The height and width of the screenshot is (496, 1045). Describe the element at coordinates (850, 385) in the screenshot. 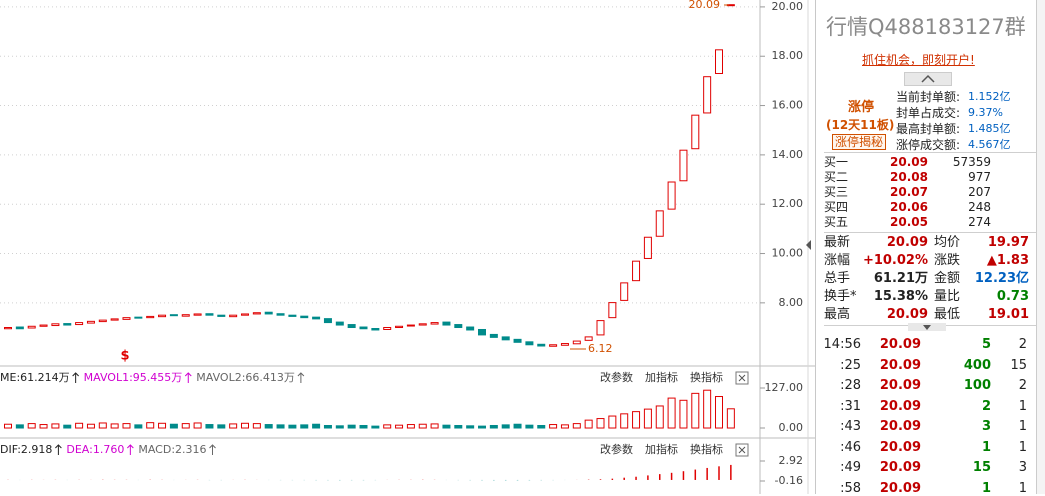

I see `trade-time: :28` at that location.